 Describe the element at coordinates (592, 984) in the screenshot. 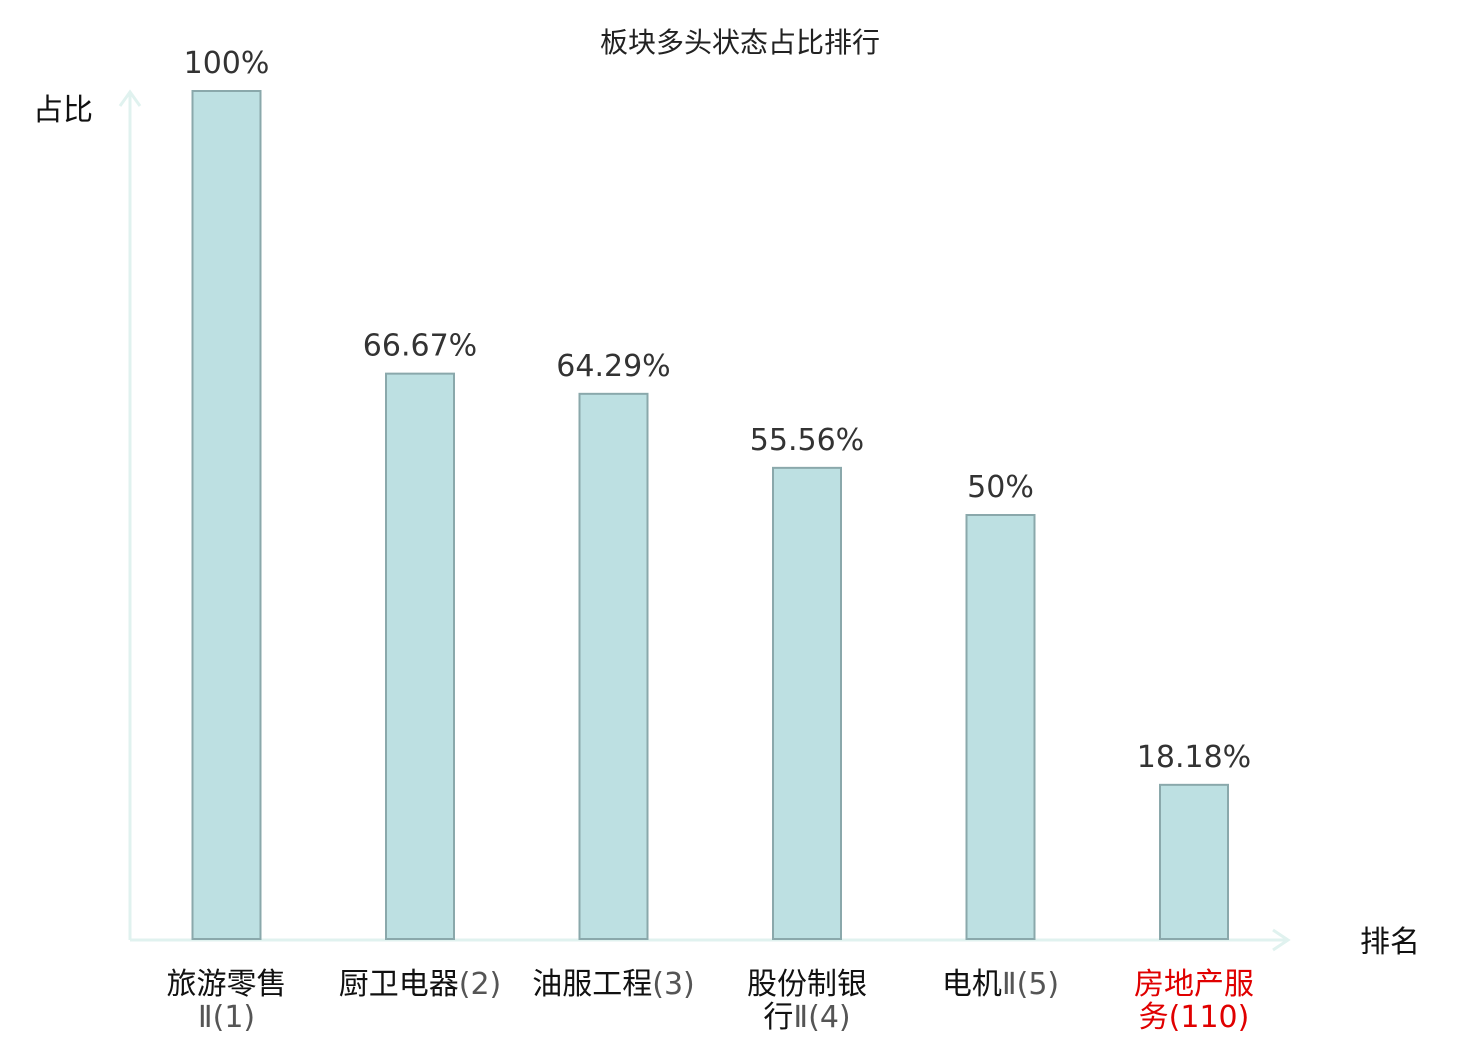

I see `category-name: 油服工程` at that location.